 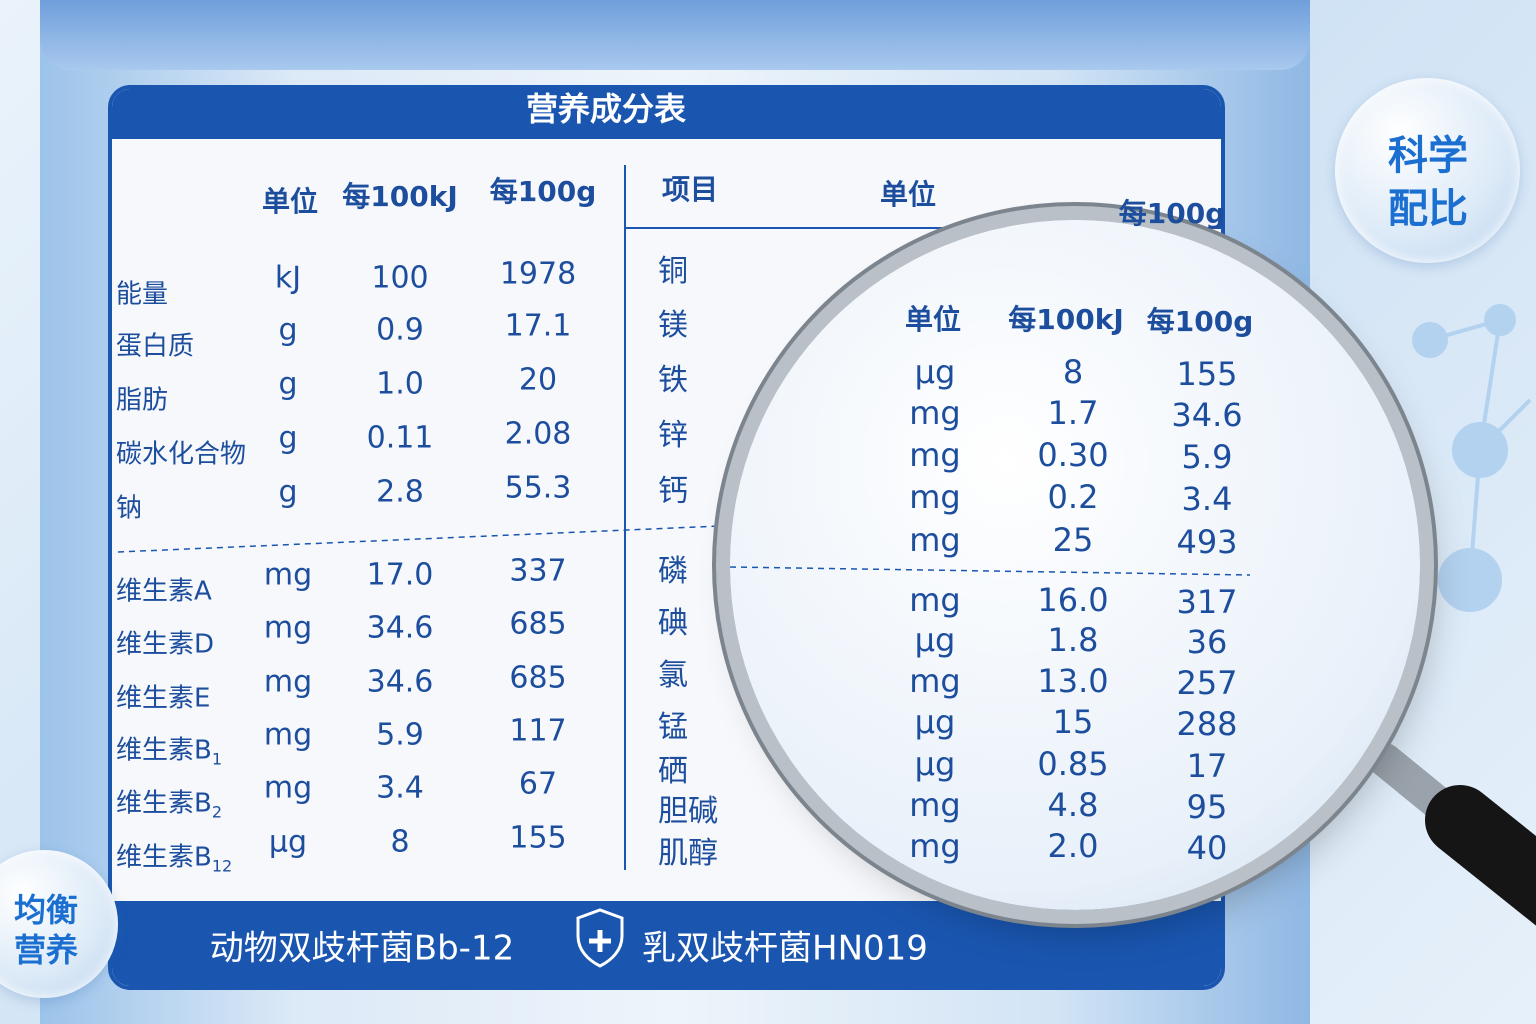 What do you see at coordinates (1428, 156) in the screenshot?
I see `badge-text: 科学` at bounding box center [1428, 156].